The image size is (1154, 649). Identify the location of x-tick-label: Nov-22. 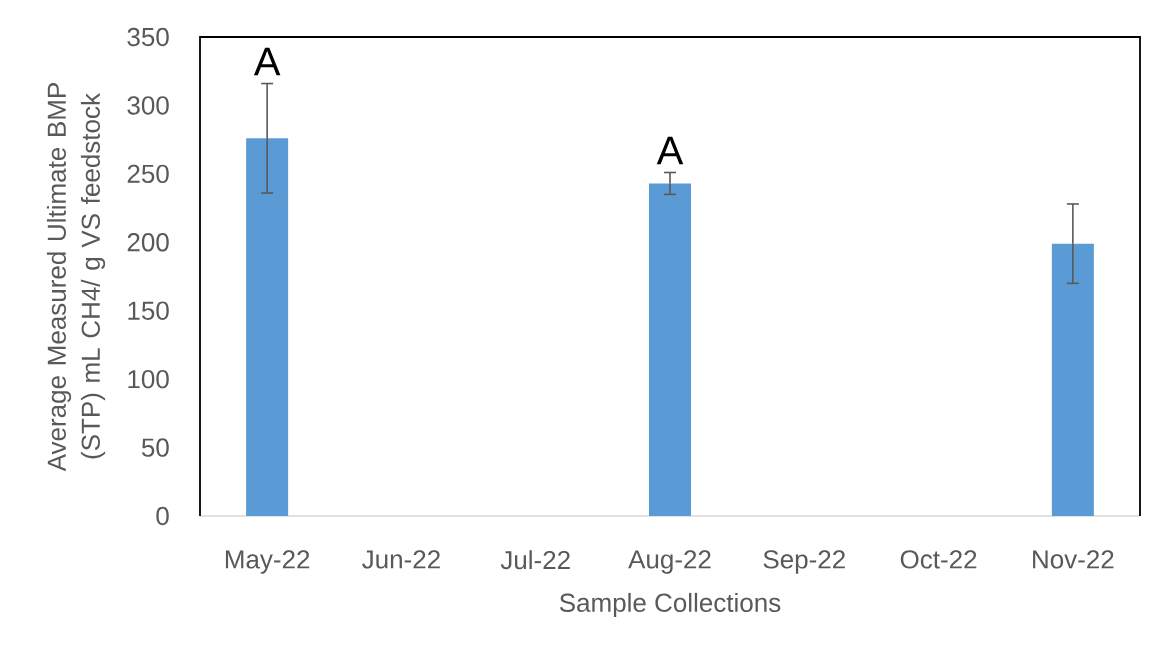
(1073, 559).